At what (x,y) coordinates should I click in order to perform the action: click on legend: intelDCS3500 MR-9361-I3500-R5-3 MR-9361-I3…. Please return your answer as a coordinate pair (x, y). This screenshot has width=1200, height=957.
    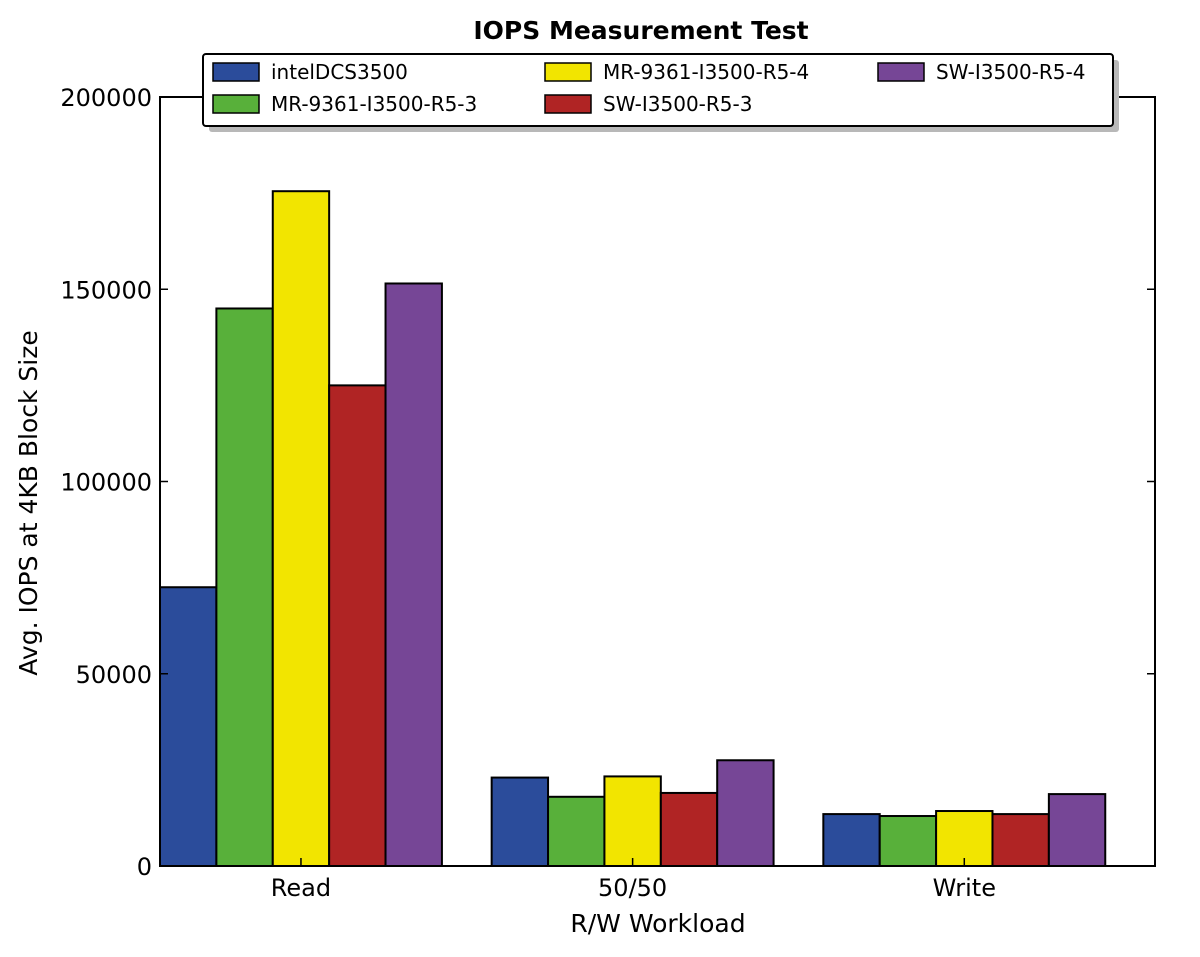
    Looking at the image, I should click on (660, 92).